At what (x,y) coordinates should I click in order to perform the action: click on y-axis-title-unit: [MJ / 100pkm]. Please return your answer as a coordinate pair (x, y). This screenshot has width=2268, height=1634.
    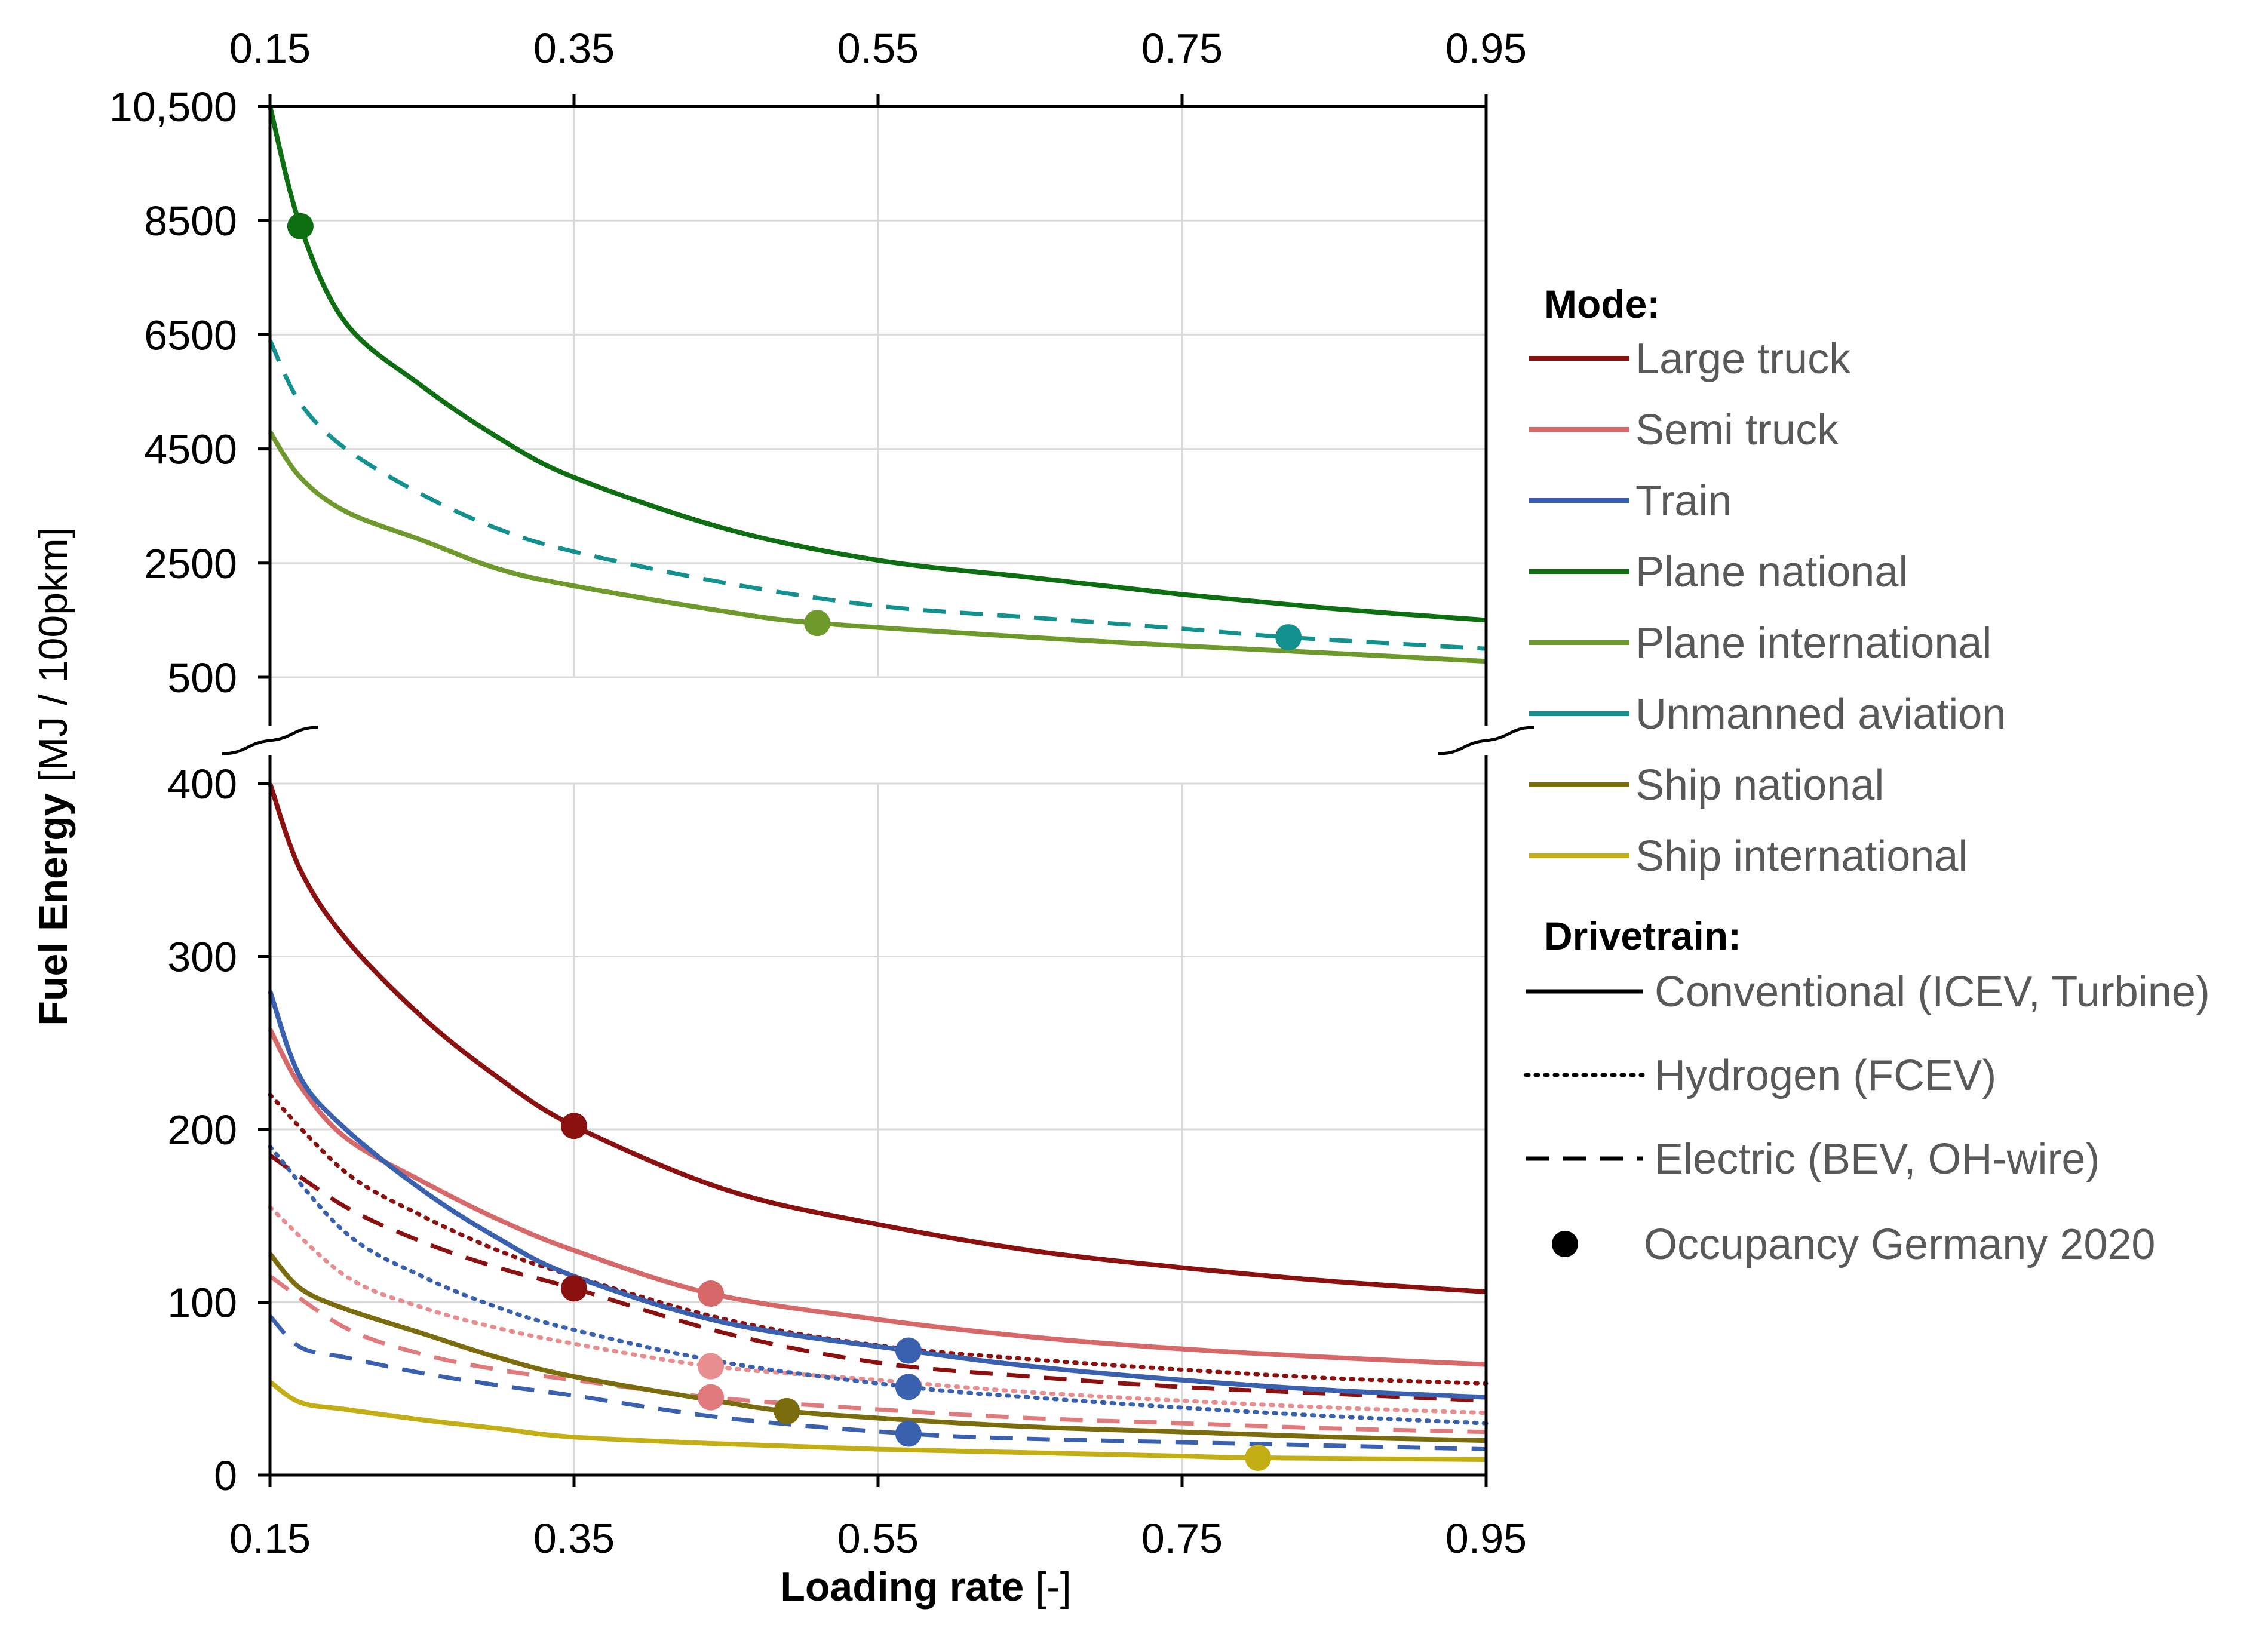
    Looking at the image, I should click on (53, 660).